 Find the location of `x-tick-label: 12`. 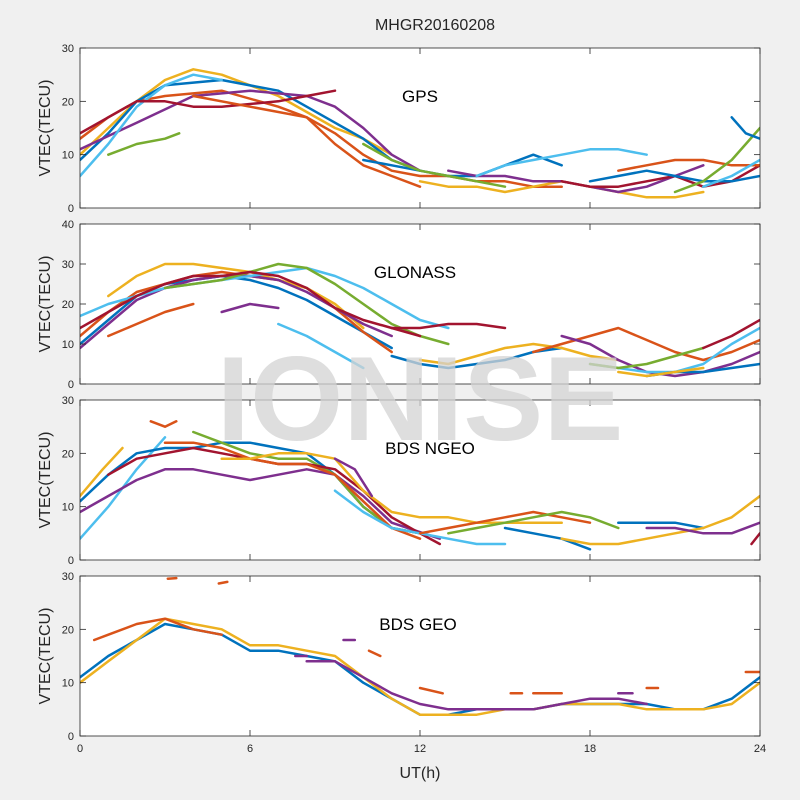

x-tick-label: 12 is located at coordinates (420, 749).